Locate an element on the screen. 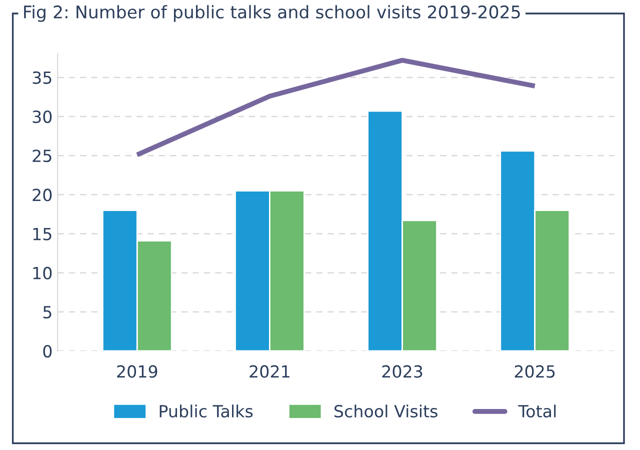 The height and width of the screenshot is (450, 640). legend-label: School Visits is located at coordinates (386, 411).